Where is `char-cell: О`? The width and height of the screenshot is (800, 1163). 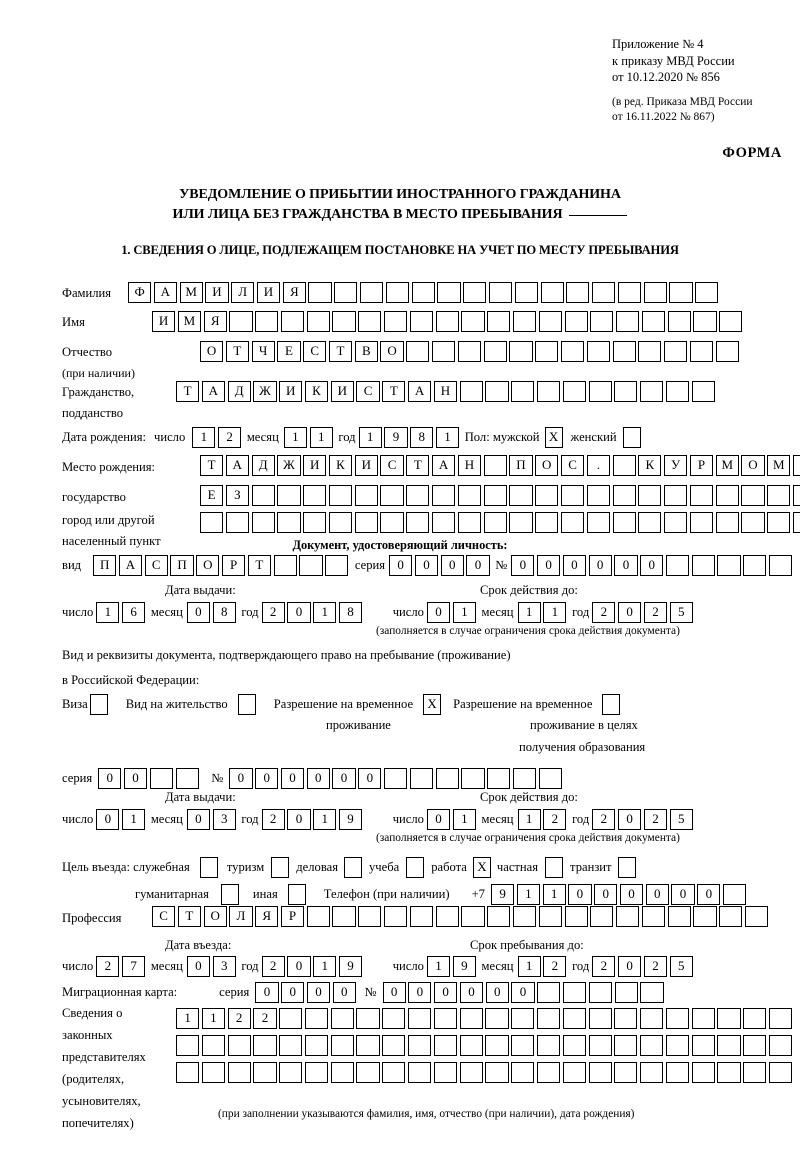 char-cell: О is located at coordinates (753, 465).